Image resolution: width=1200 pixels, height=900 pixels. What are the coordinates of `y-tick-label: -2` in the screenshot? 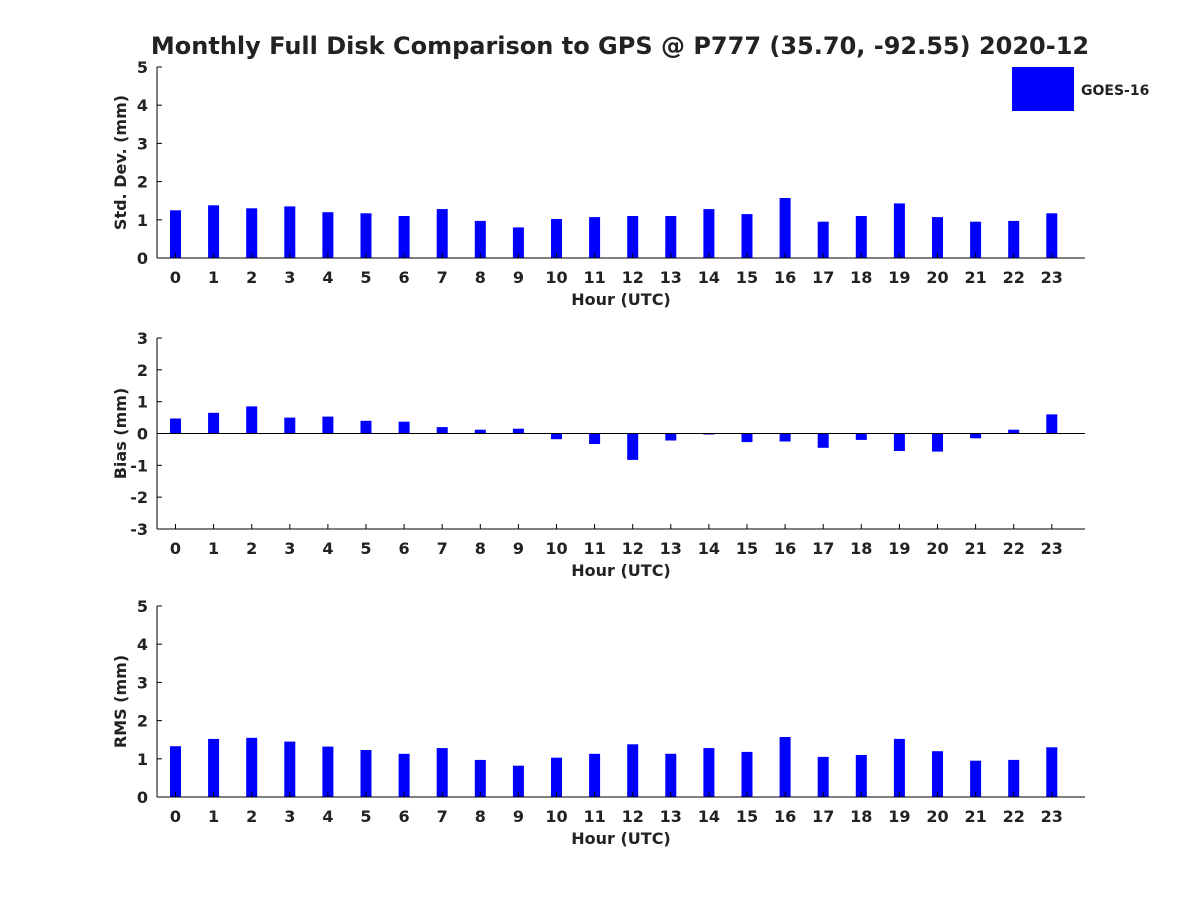 It's located at (139, 497).